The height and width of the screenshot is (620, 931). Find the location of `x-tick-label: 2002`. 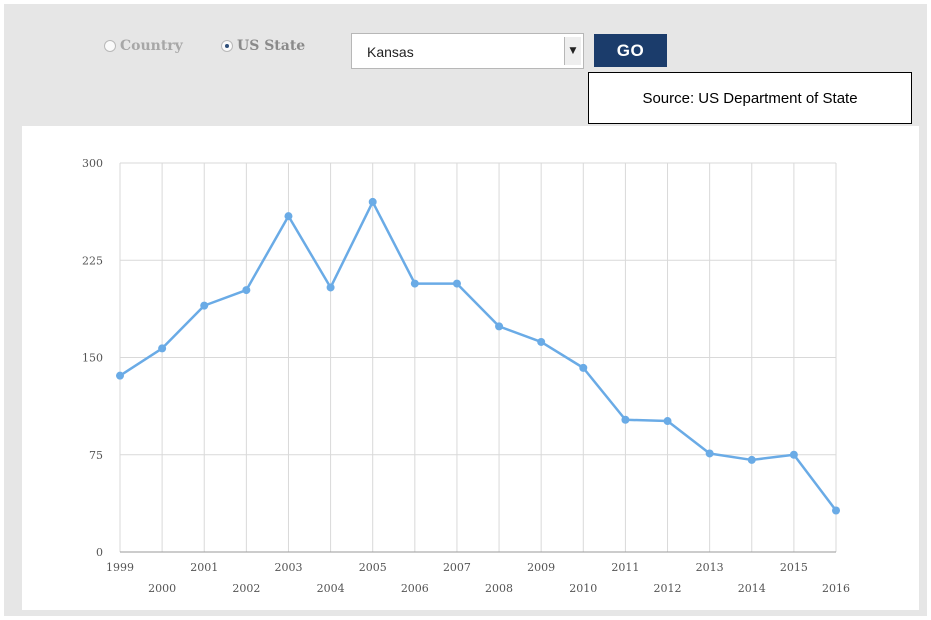

x-tick-label: 2002 is located at coordinates (246, 588).